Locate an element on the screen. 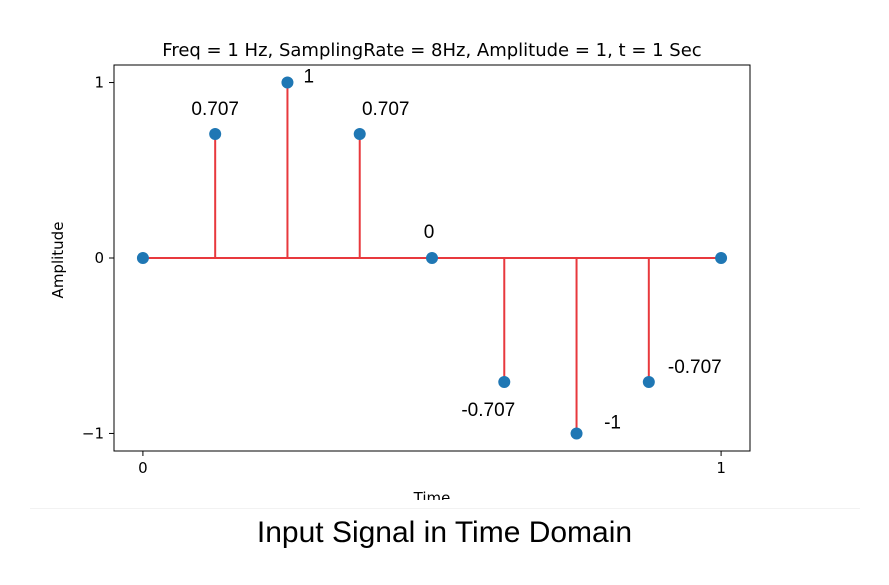 The width and height of the screenshot is (889, 585). x-tick-label: 0 is located at coordinates (143, 468).